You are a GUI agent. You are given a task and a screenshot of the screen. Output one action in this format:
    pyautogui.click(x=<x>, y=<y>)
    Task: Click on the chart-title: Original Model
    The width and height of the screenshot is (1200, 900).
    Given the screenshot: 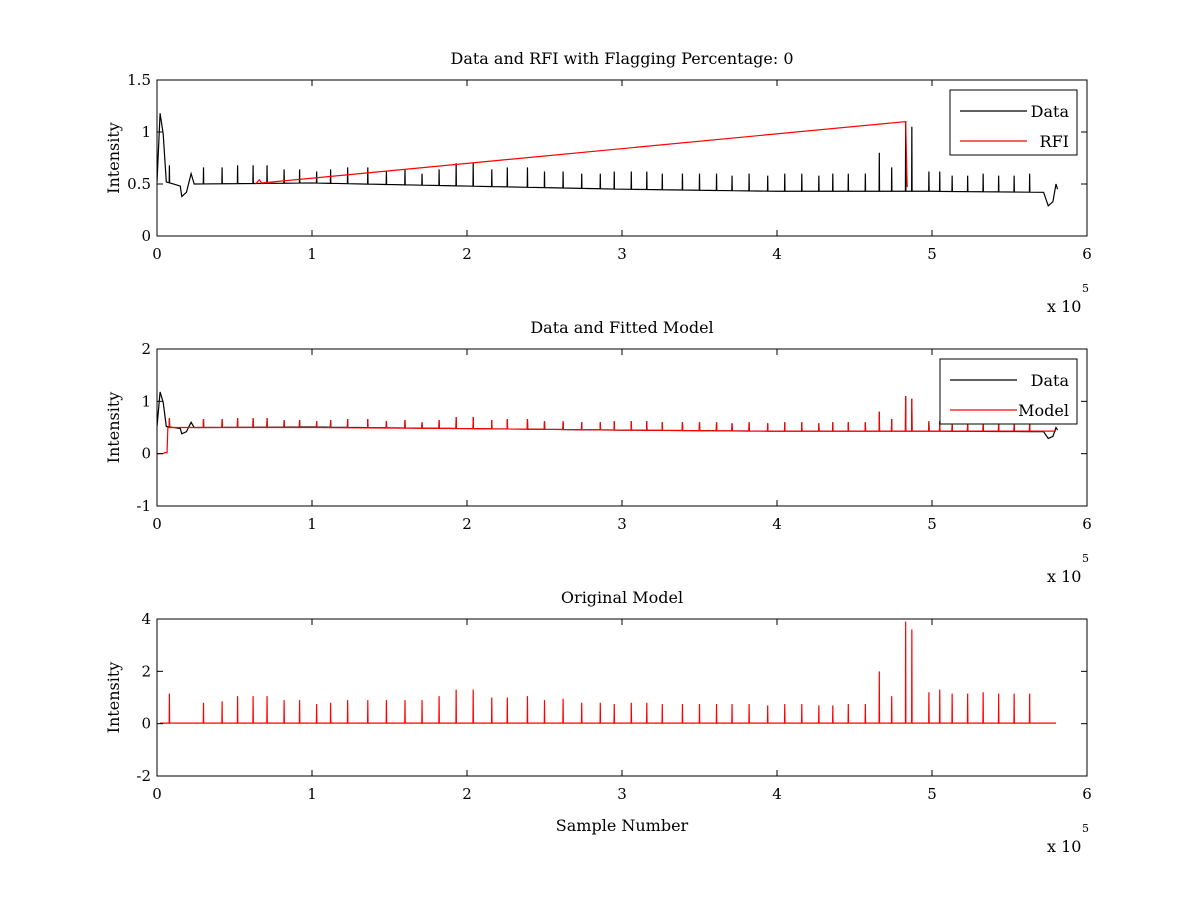 What is the action you would take?
    pyautogui.click(x=622, y=597)
    